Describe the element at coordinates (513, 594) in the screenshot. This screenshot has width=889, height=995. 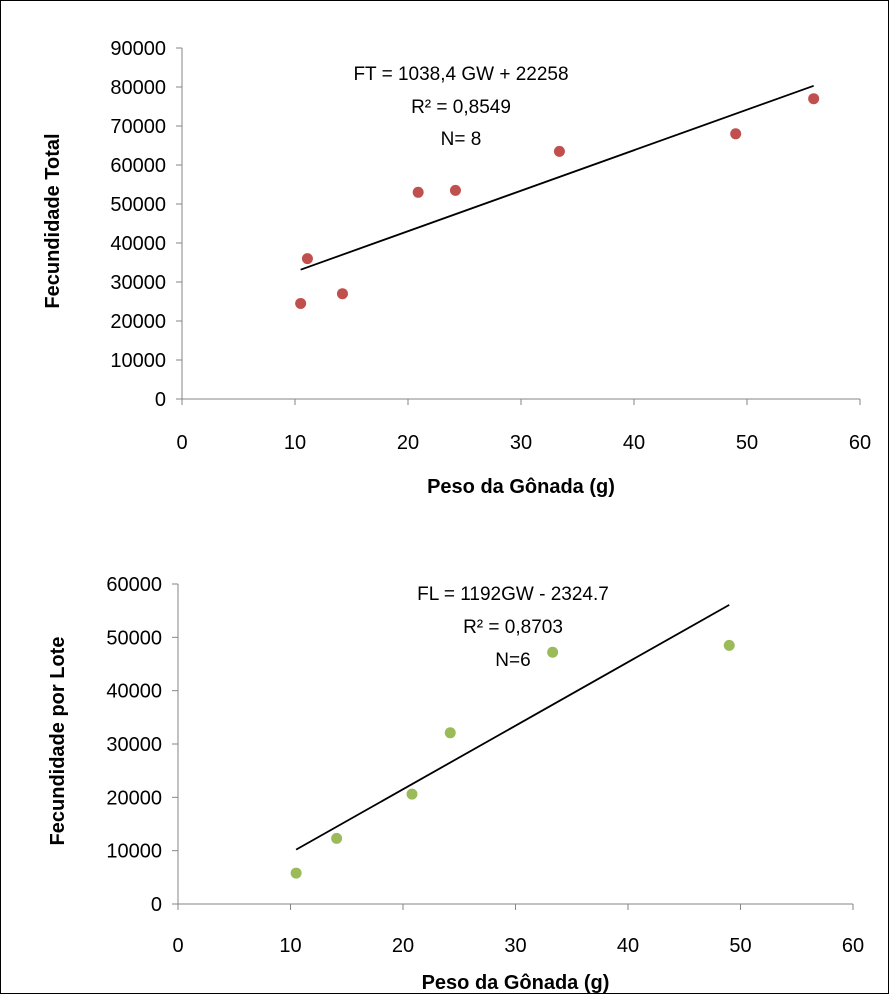
I see `equation-label: FL = 1192GW - 2324.7` at that location.